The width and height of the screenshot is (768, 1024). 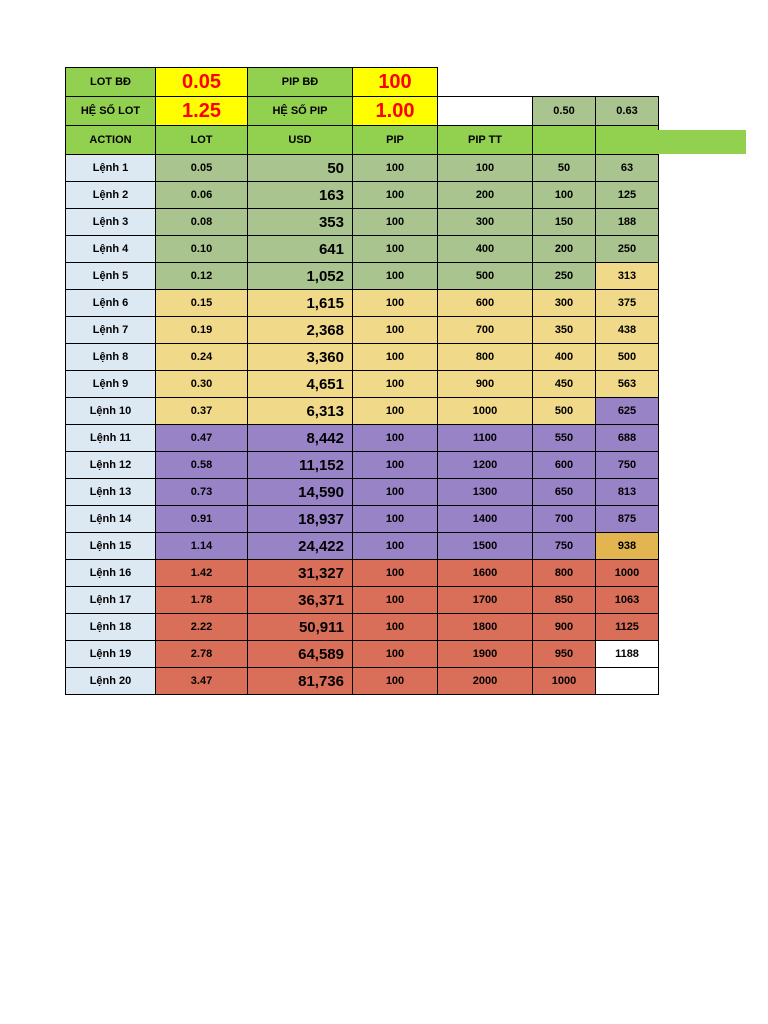 What do you see at coordinates (300, 600) in the screenshot?
I see `usd-cell: 36,371` at bounding box center [300, 600].